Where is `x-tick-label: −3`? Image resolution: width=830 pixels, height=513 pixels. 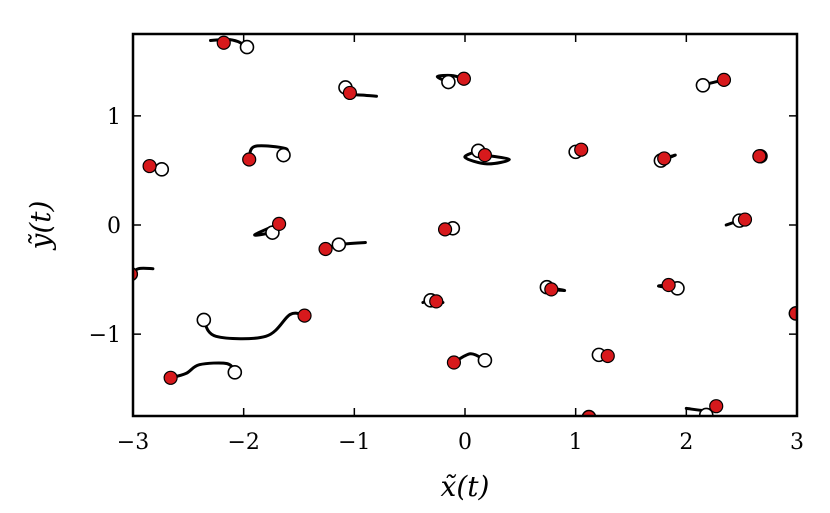
x-tick-label: −3 is located at coordinates (133, 442).